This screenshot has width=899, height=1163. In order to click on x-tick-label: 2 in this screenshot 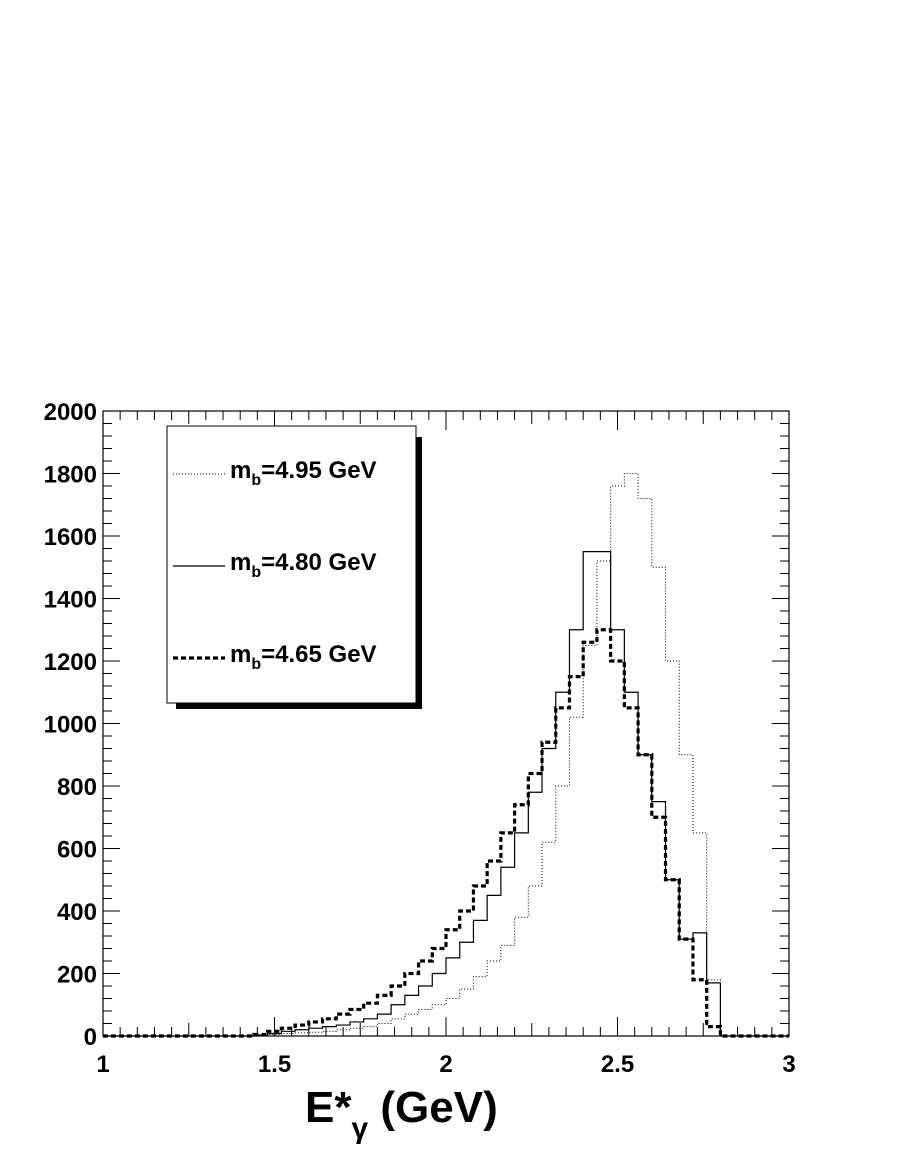, I will do `click(445, 1064)`.